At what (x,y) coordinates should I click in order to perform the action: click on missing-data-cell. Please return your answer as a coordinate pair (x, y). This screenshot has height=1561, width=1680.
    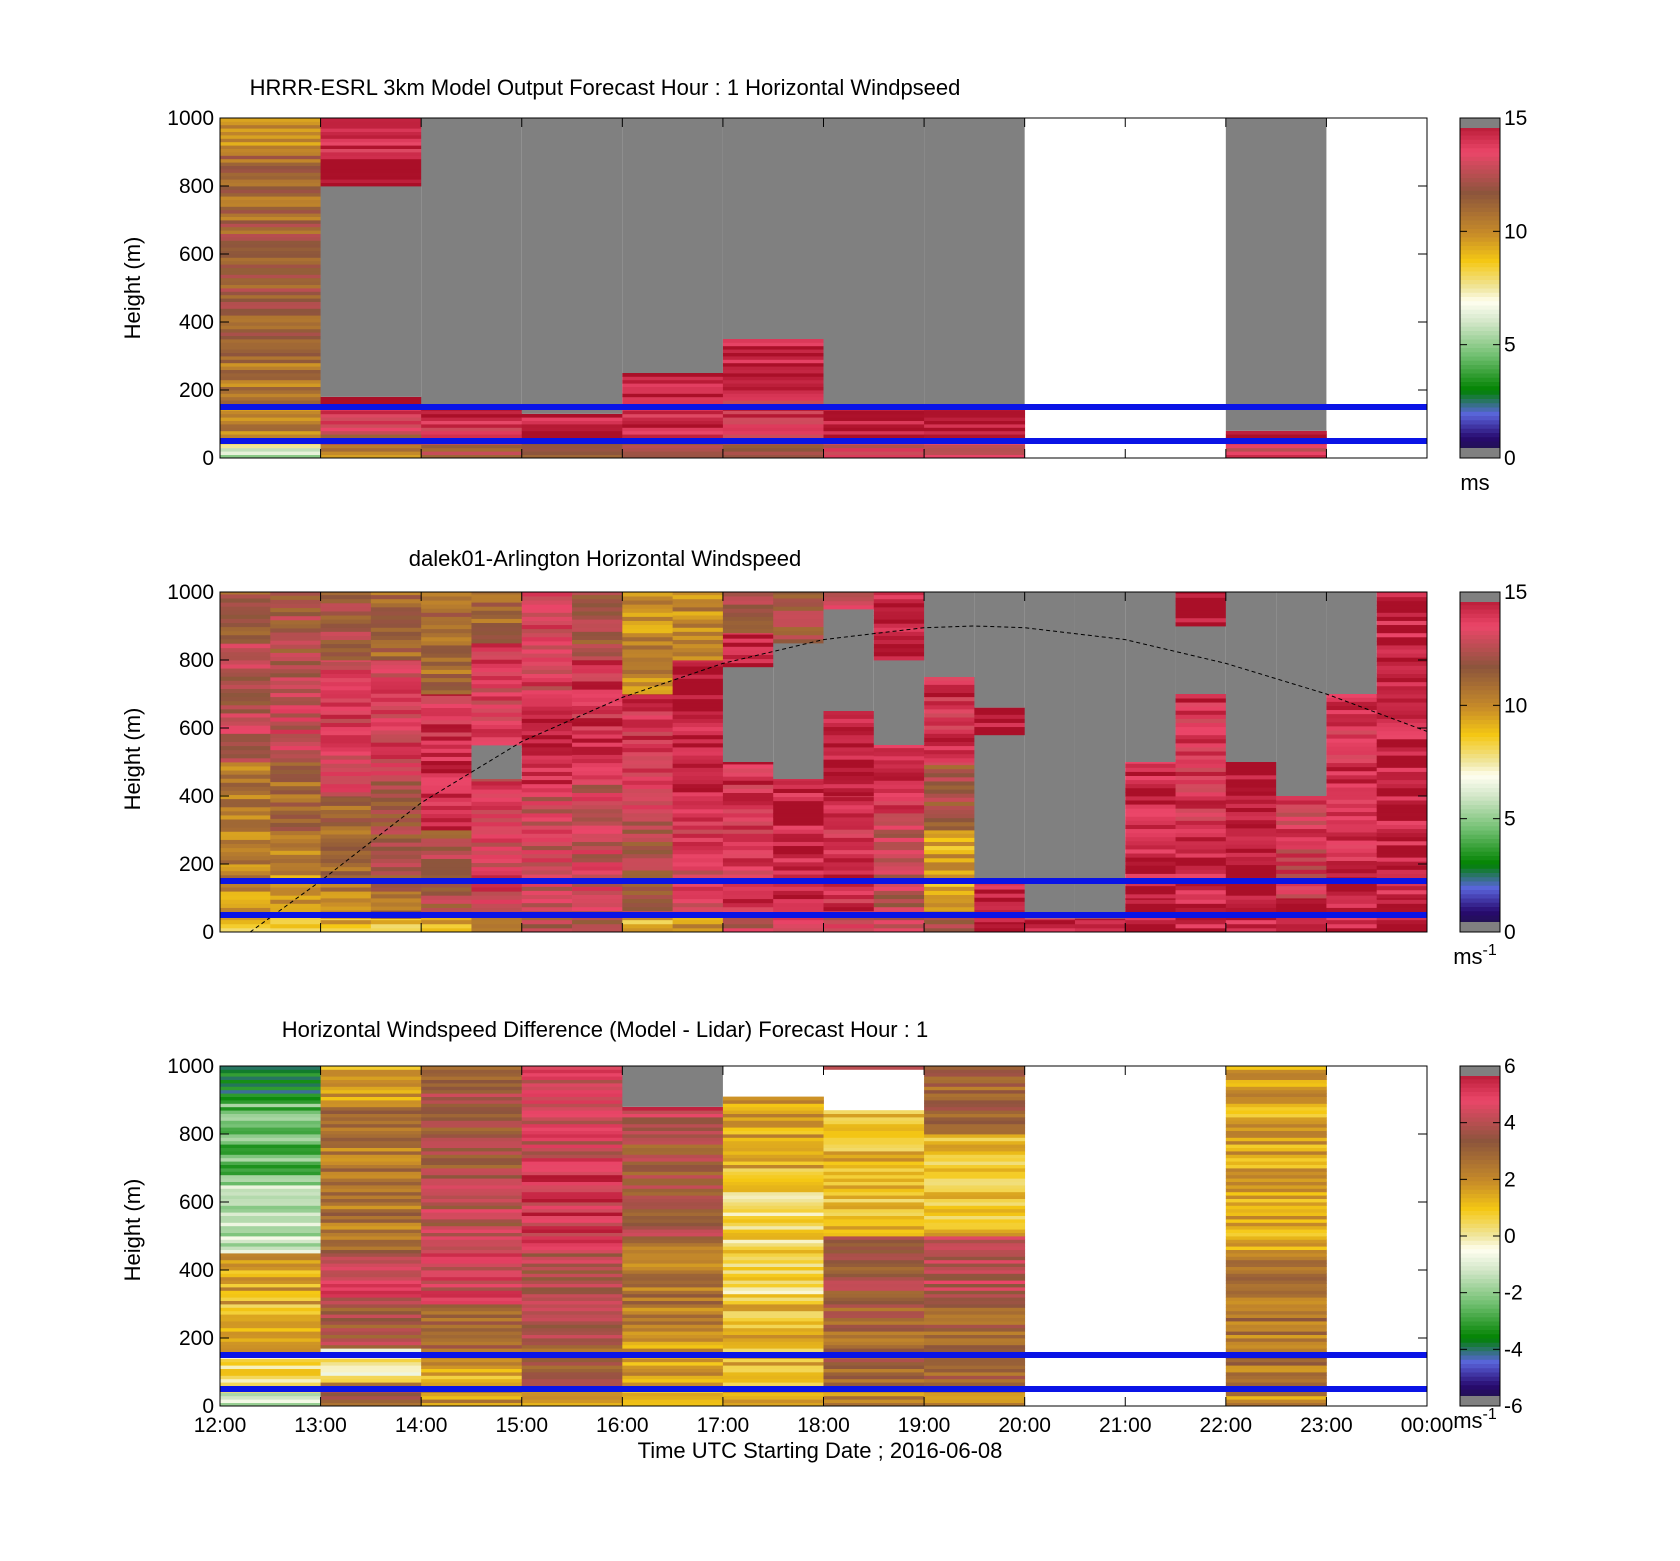
    Looking at the image, I should click on (974, 262).